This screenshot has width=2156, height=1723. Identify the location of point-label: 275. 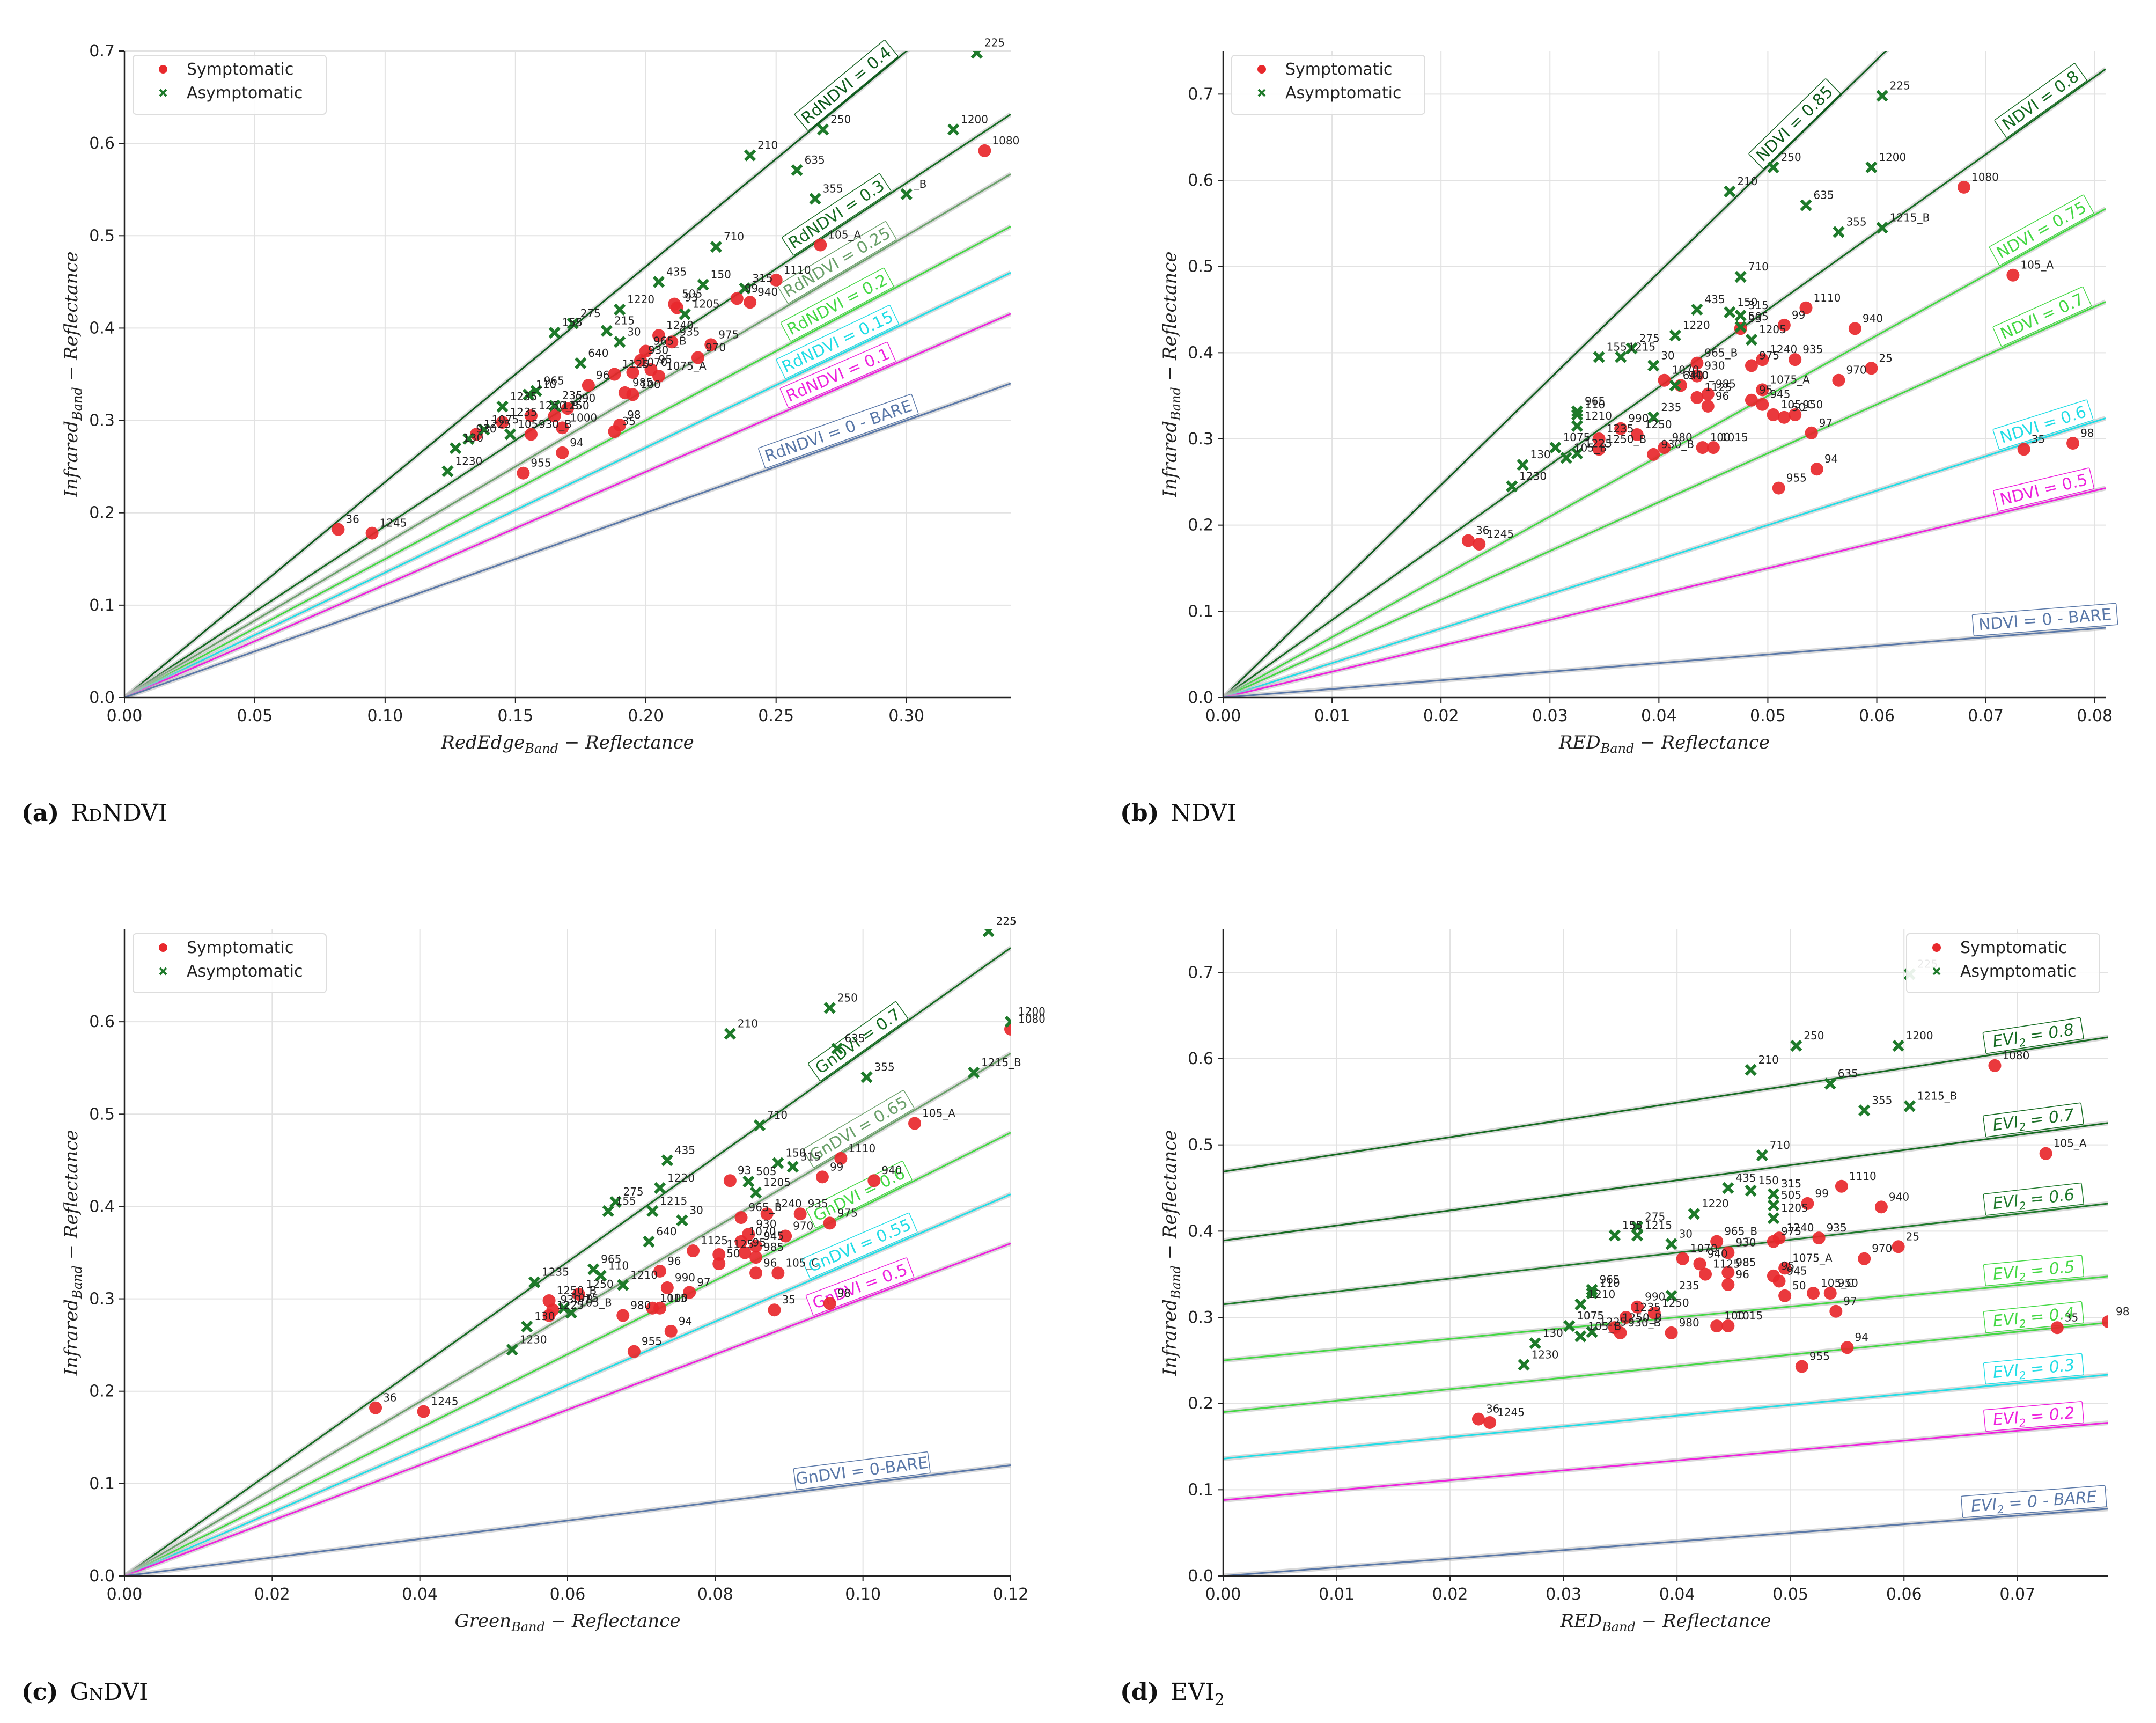
(633, 1191).